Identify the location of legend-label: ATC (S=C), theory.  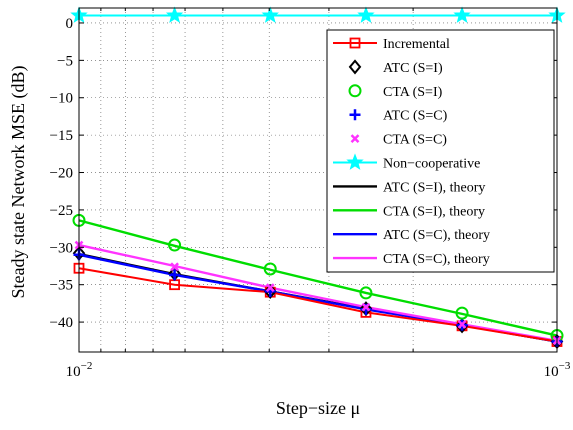
(436, 235).